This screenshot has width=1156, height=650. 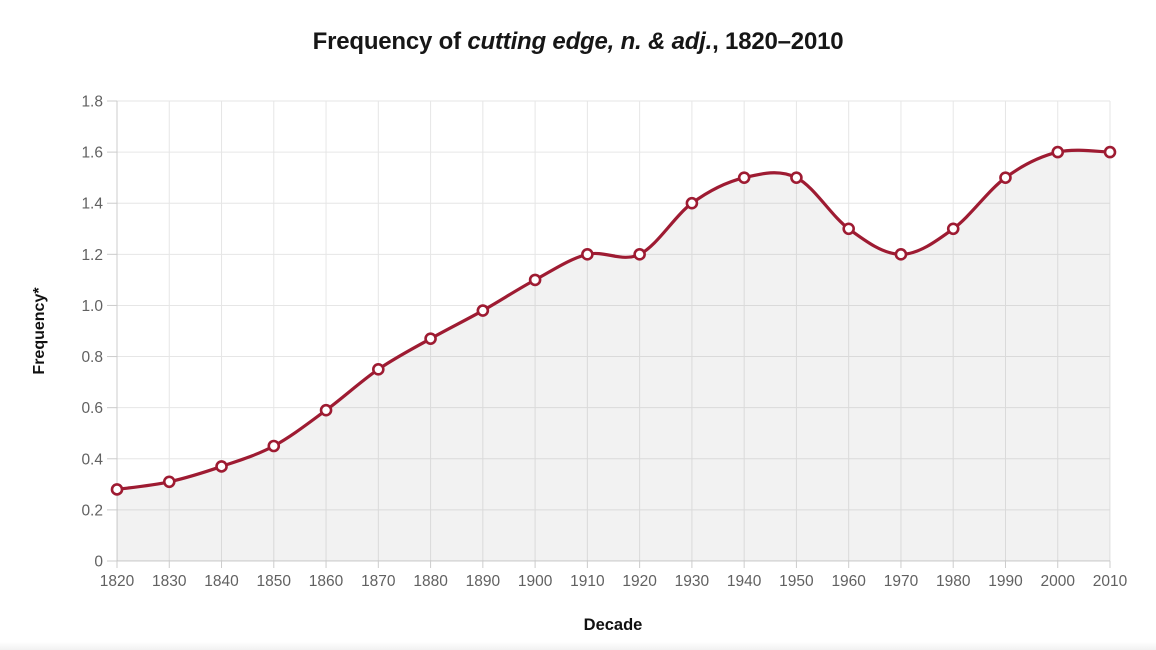 I want to click on x-tick-label: 1970, so click(x=901, y=581).